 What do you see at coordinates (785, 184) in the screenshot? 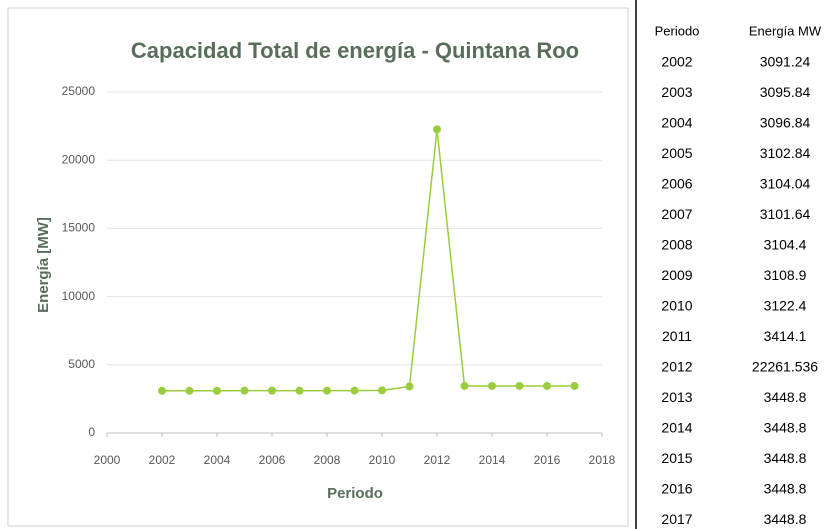
I see `table-cell: 3104.04` at bounding box center [785, 184].